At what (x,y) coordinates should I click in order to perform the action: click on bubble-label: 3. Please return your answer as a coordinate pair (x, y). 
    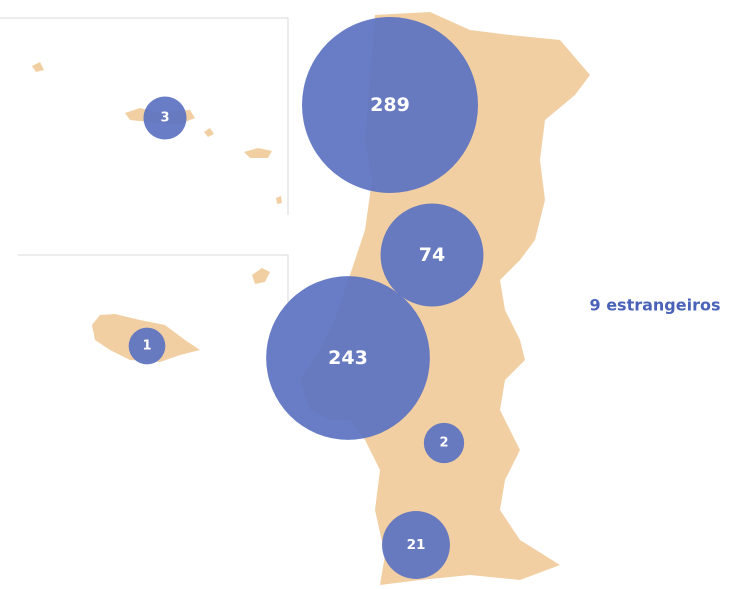
    Looking at the image, I should click on (164, 118).